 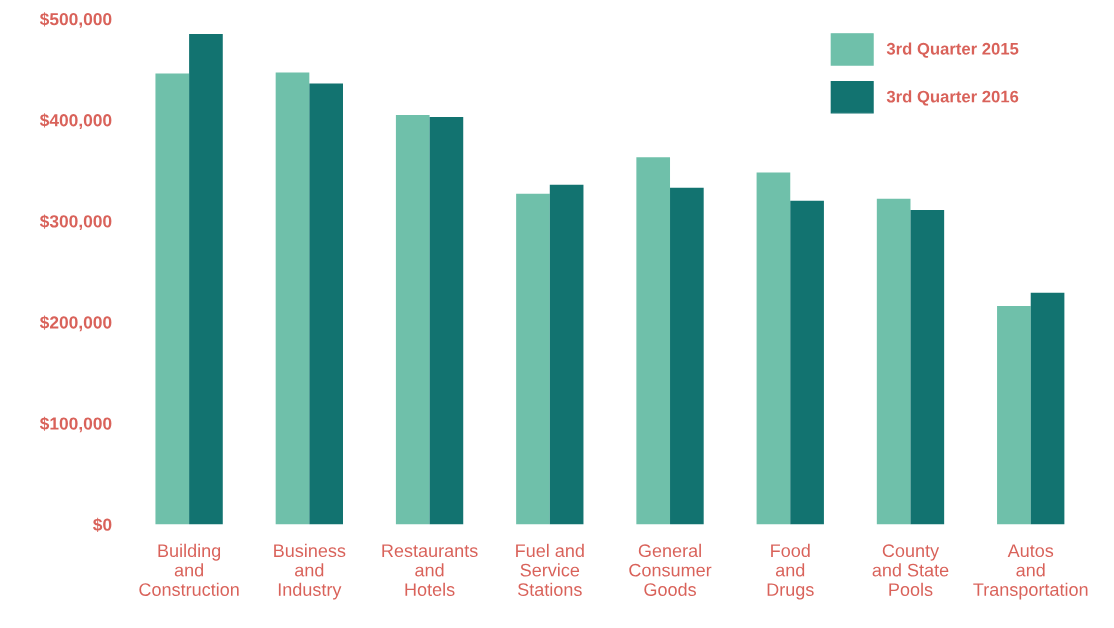 I want to click on x-tick-label: Autos and Transportation, so click(x=1030, y=572).